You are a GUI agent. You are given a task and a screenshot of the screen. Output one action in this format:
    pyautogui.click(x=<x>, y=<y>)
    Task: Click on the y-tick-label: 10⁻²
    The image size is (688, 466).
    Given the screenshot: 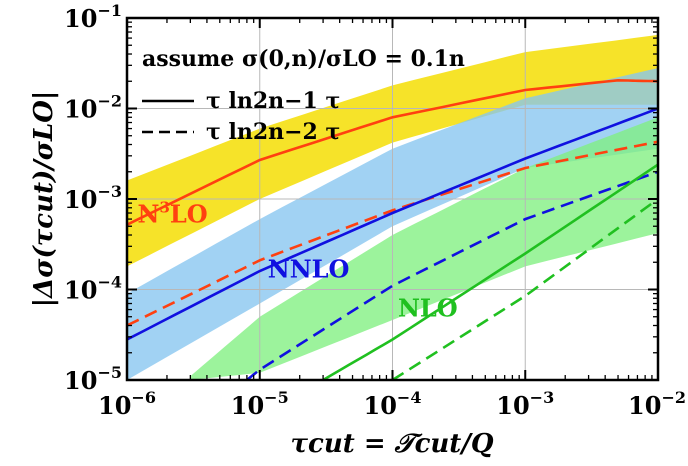 What is the action you would take?
    pyautogui.click(x=93, y=108)
    